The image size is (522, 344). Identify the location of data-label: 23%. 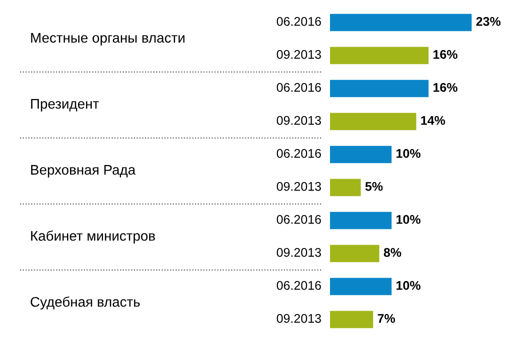
(488, 21).